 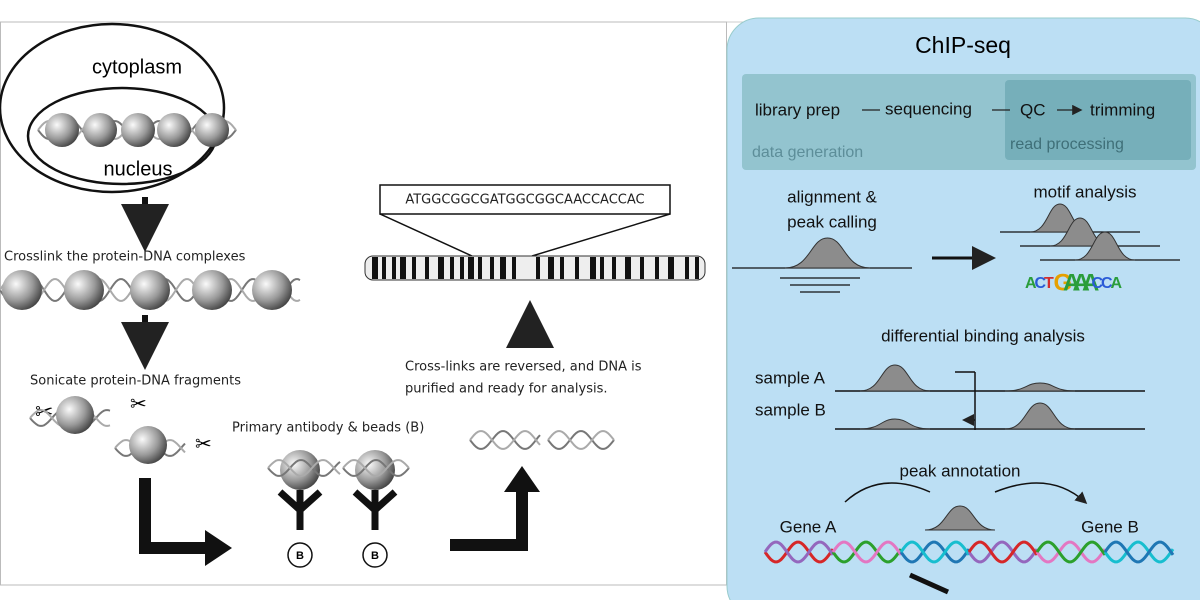 What do you see at coordinates (965, 400) in the screenshot?
I see `compare-bracket` at bounding box center [965, 400].